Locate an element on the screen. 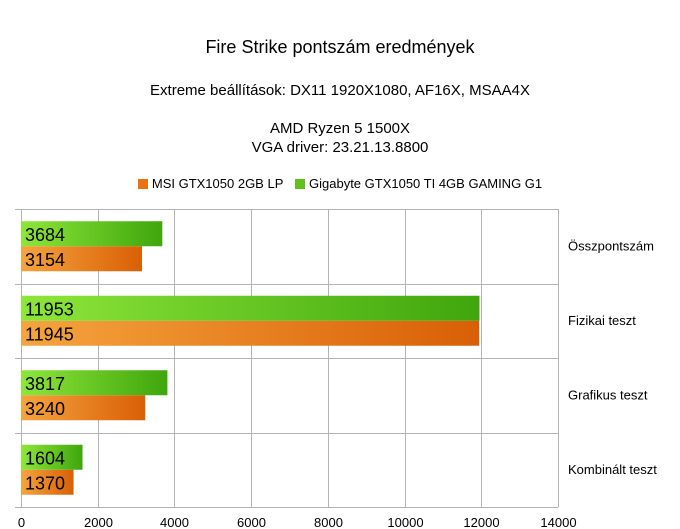 This screenshot has height=529, width=680. chart-title: Fire Strike pontszám eredmények is located at coordinates (340, 47).